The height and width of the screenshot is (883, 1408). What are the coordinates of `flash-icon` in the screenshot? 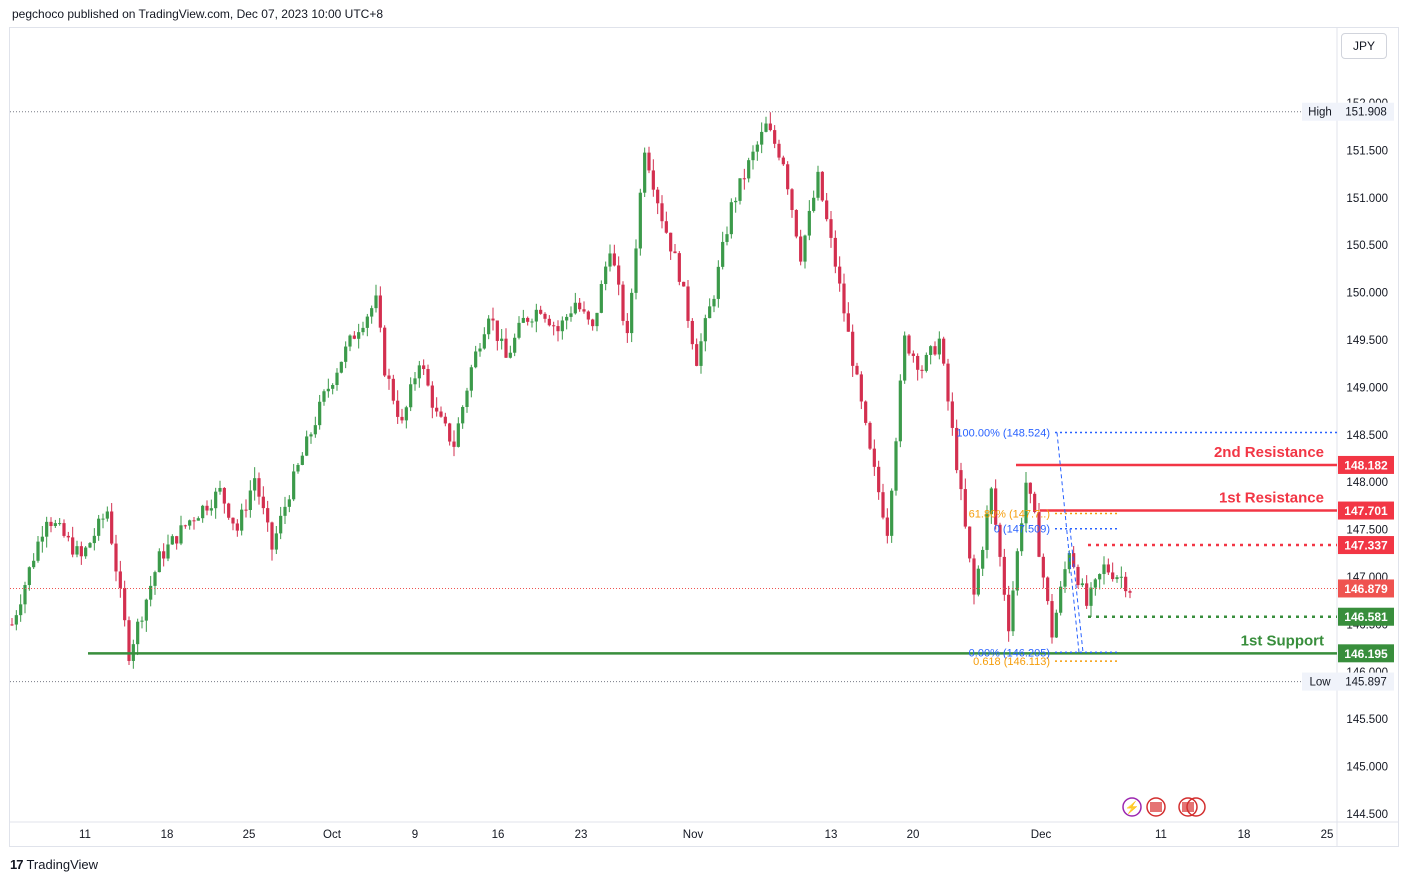 It's located at (1132, 807).